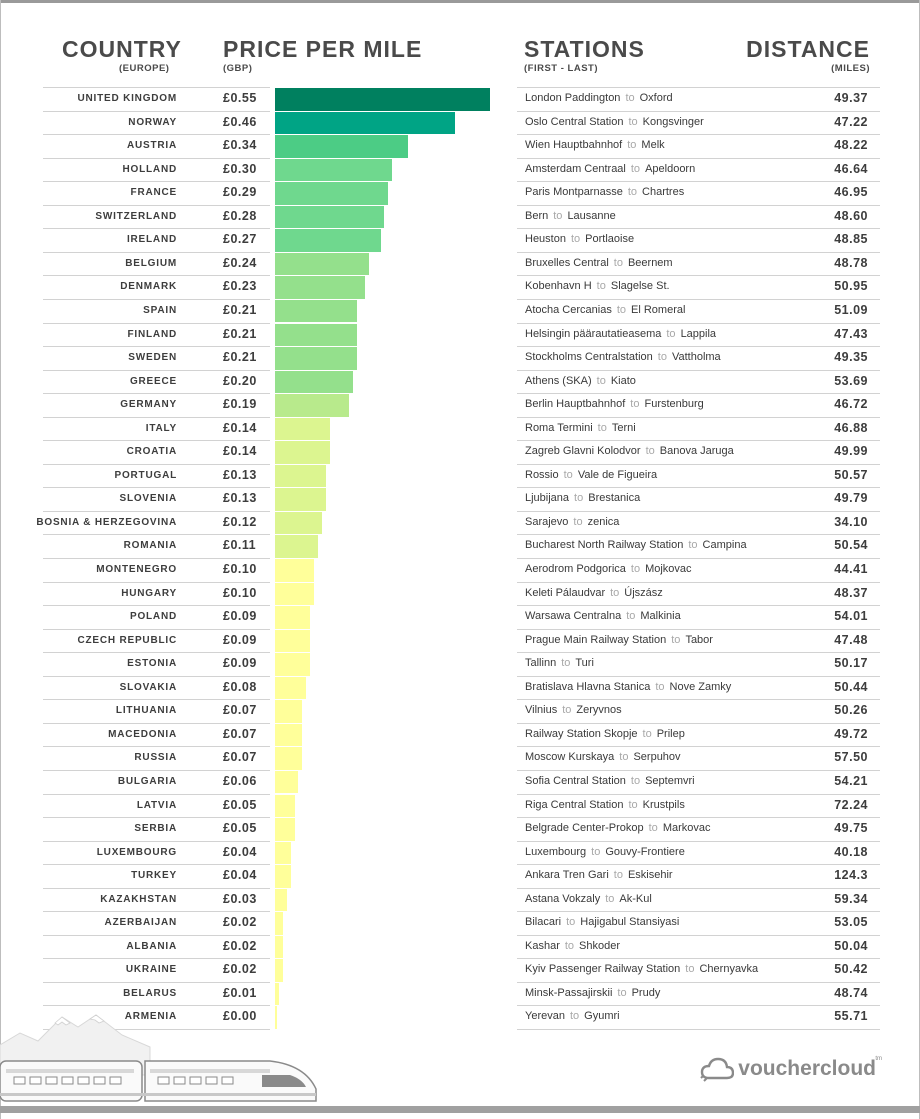 The height and width of the screenshot is (1119, 920). Describe the element at coordinates (545, 239) in the screenshot. I see `station-first: Heuston` at that location.